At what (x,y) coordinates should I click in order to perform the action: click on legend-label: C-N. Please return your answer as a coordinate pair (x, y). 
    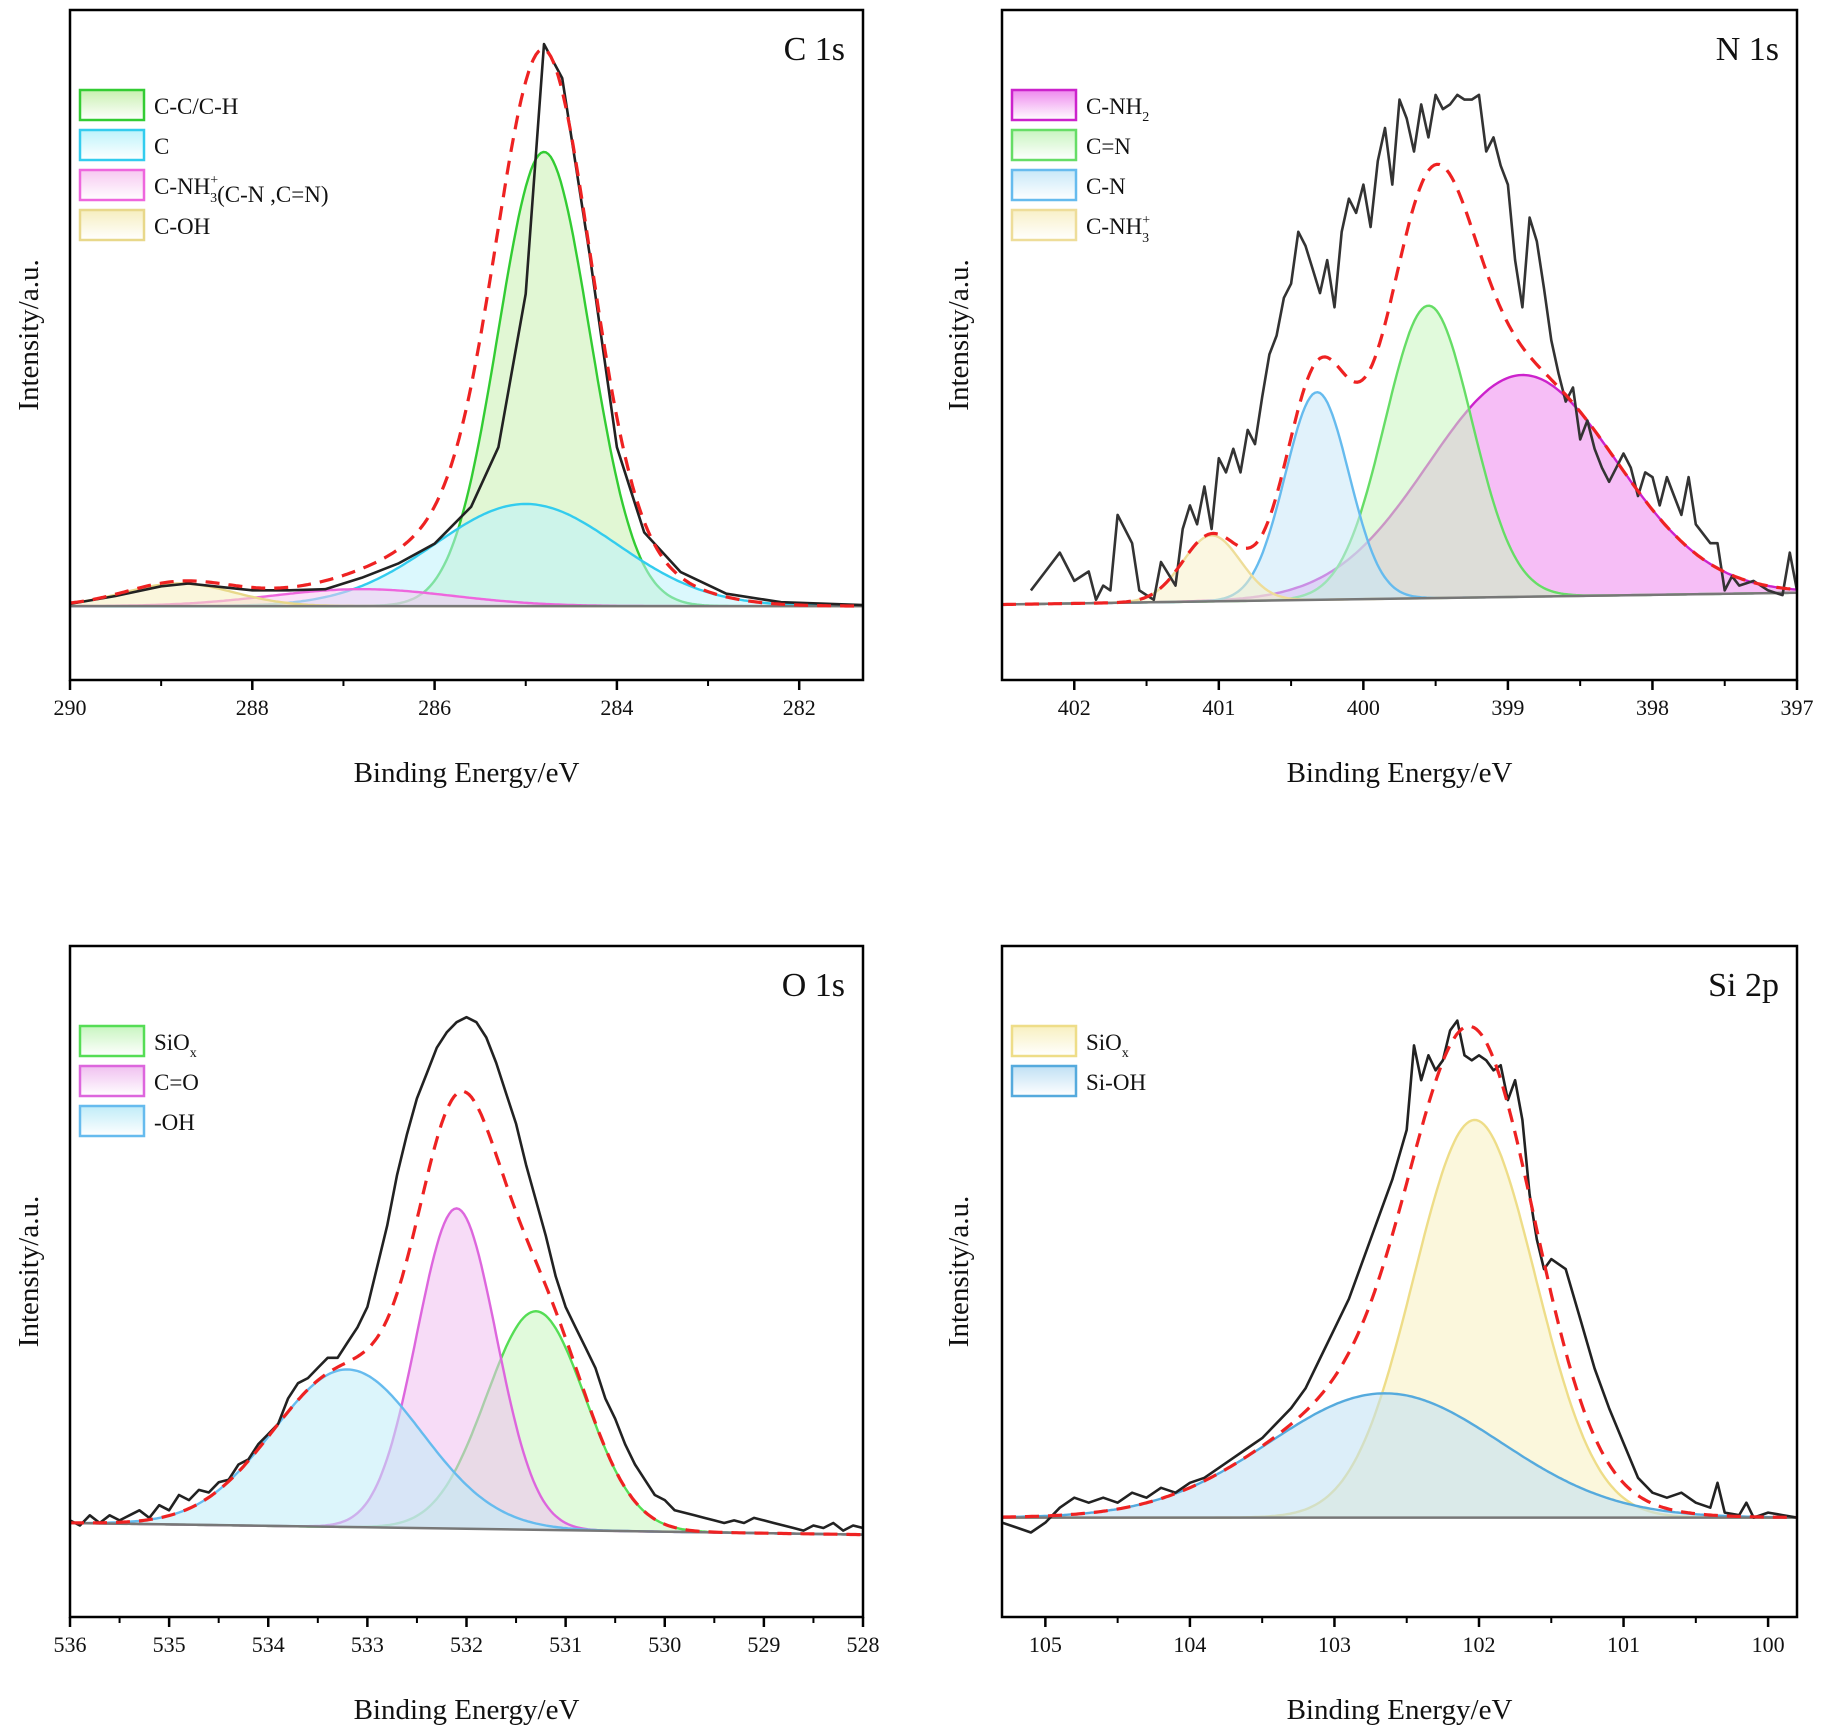
    Looking at the image, I should click on (1106, 186).